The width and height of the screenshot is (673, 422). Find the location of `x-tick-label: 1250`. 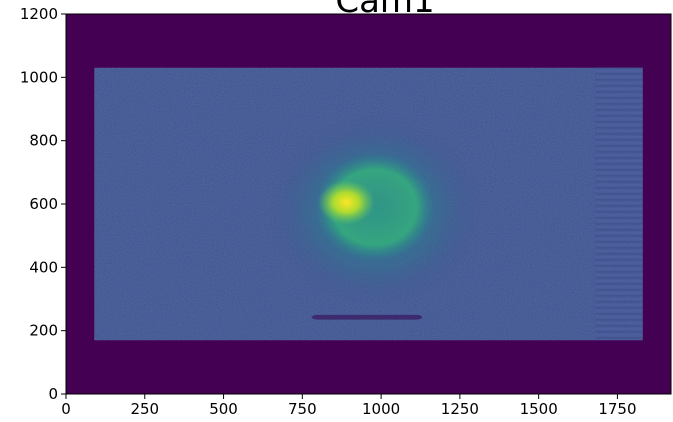

x-tick-label: 1250 is located at coordinates (460, 409).